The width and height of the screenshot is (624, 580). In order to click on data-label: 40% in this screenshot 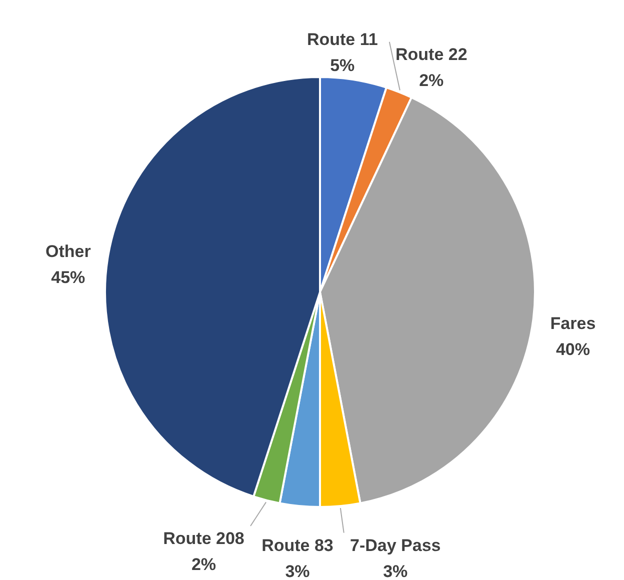, I will do `click(573, 349)`.